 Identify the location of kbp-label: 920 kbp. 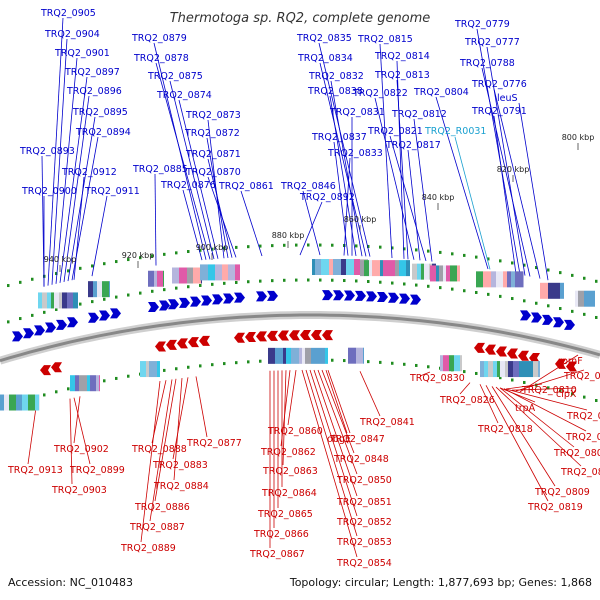
(138, 255).